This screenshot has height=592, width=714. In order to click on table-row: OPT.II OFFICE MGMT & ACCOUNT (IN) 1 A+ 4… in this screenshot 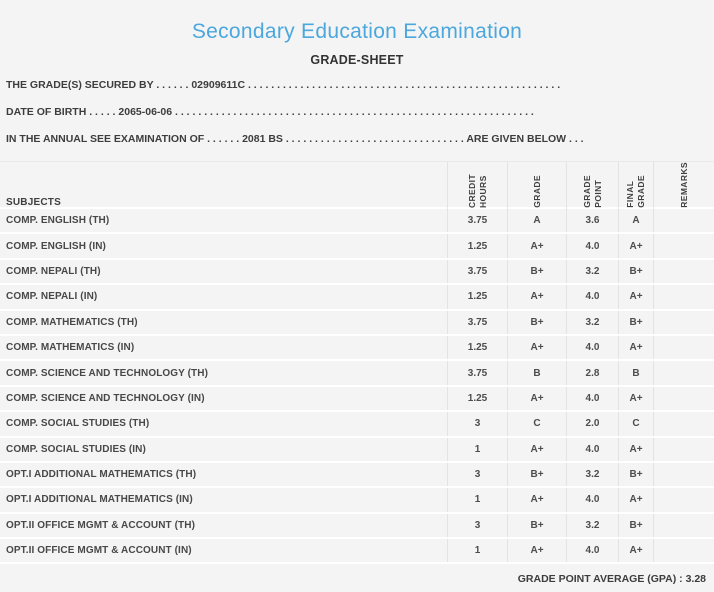, I will do `click(357, 552)`.